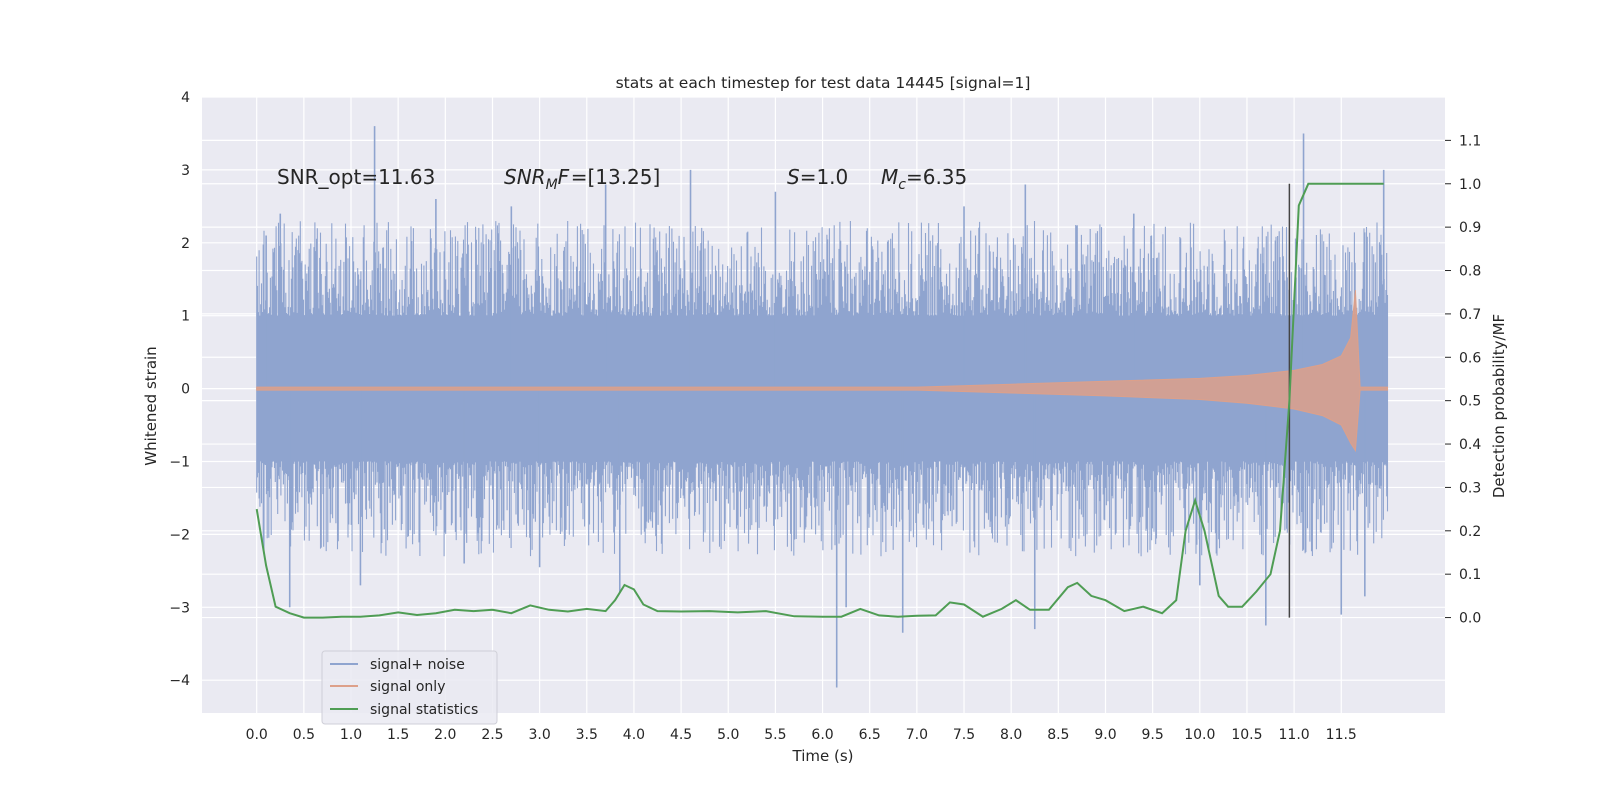 This screenshot has height=805, width=1600. What do you see at coordinates (1011, 735) in the screenshot?
I see `x-tick-label: 8.0` at bounding box center [1011, 735].